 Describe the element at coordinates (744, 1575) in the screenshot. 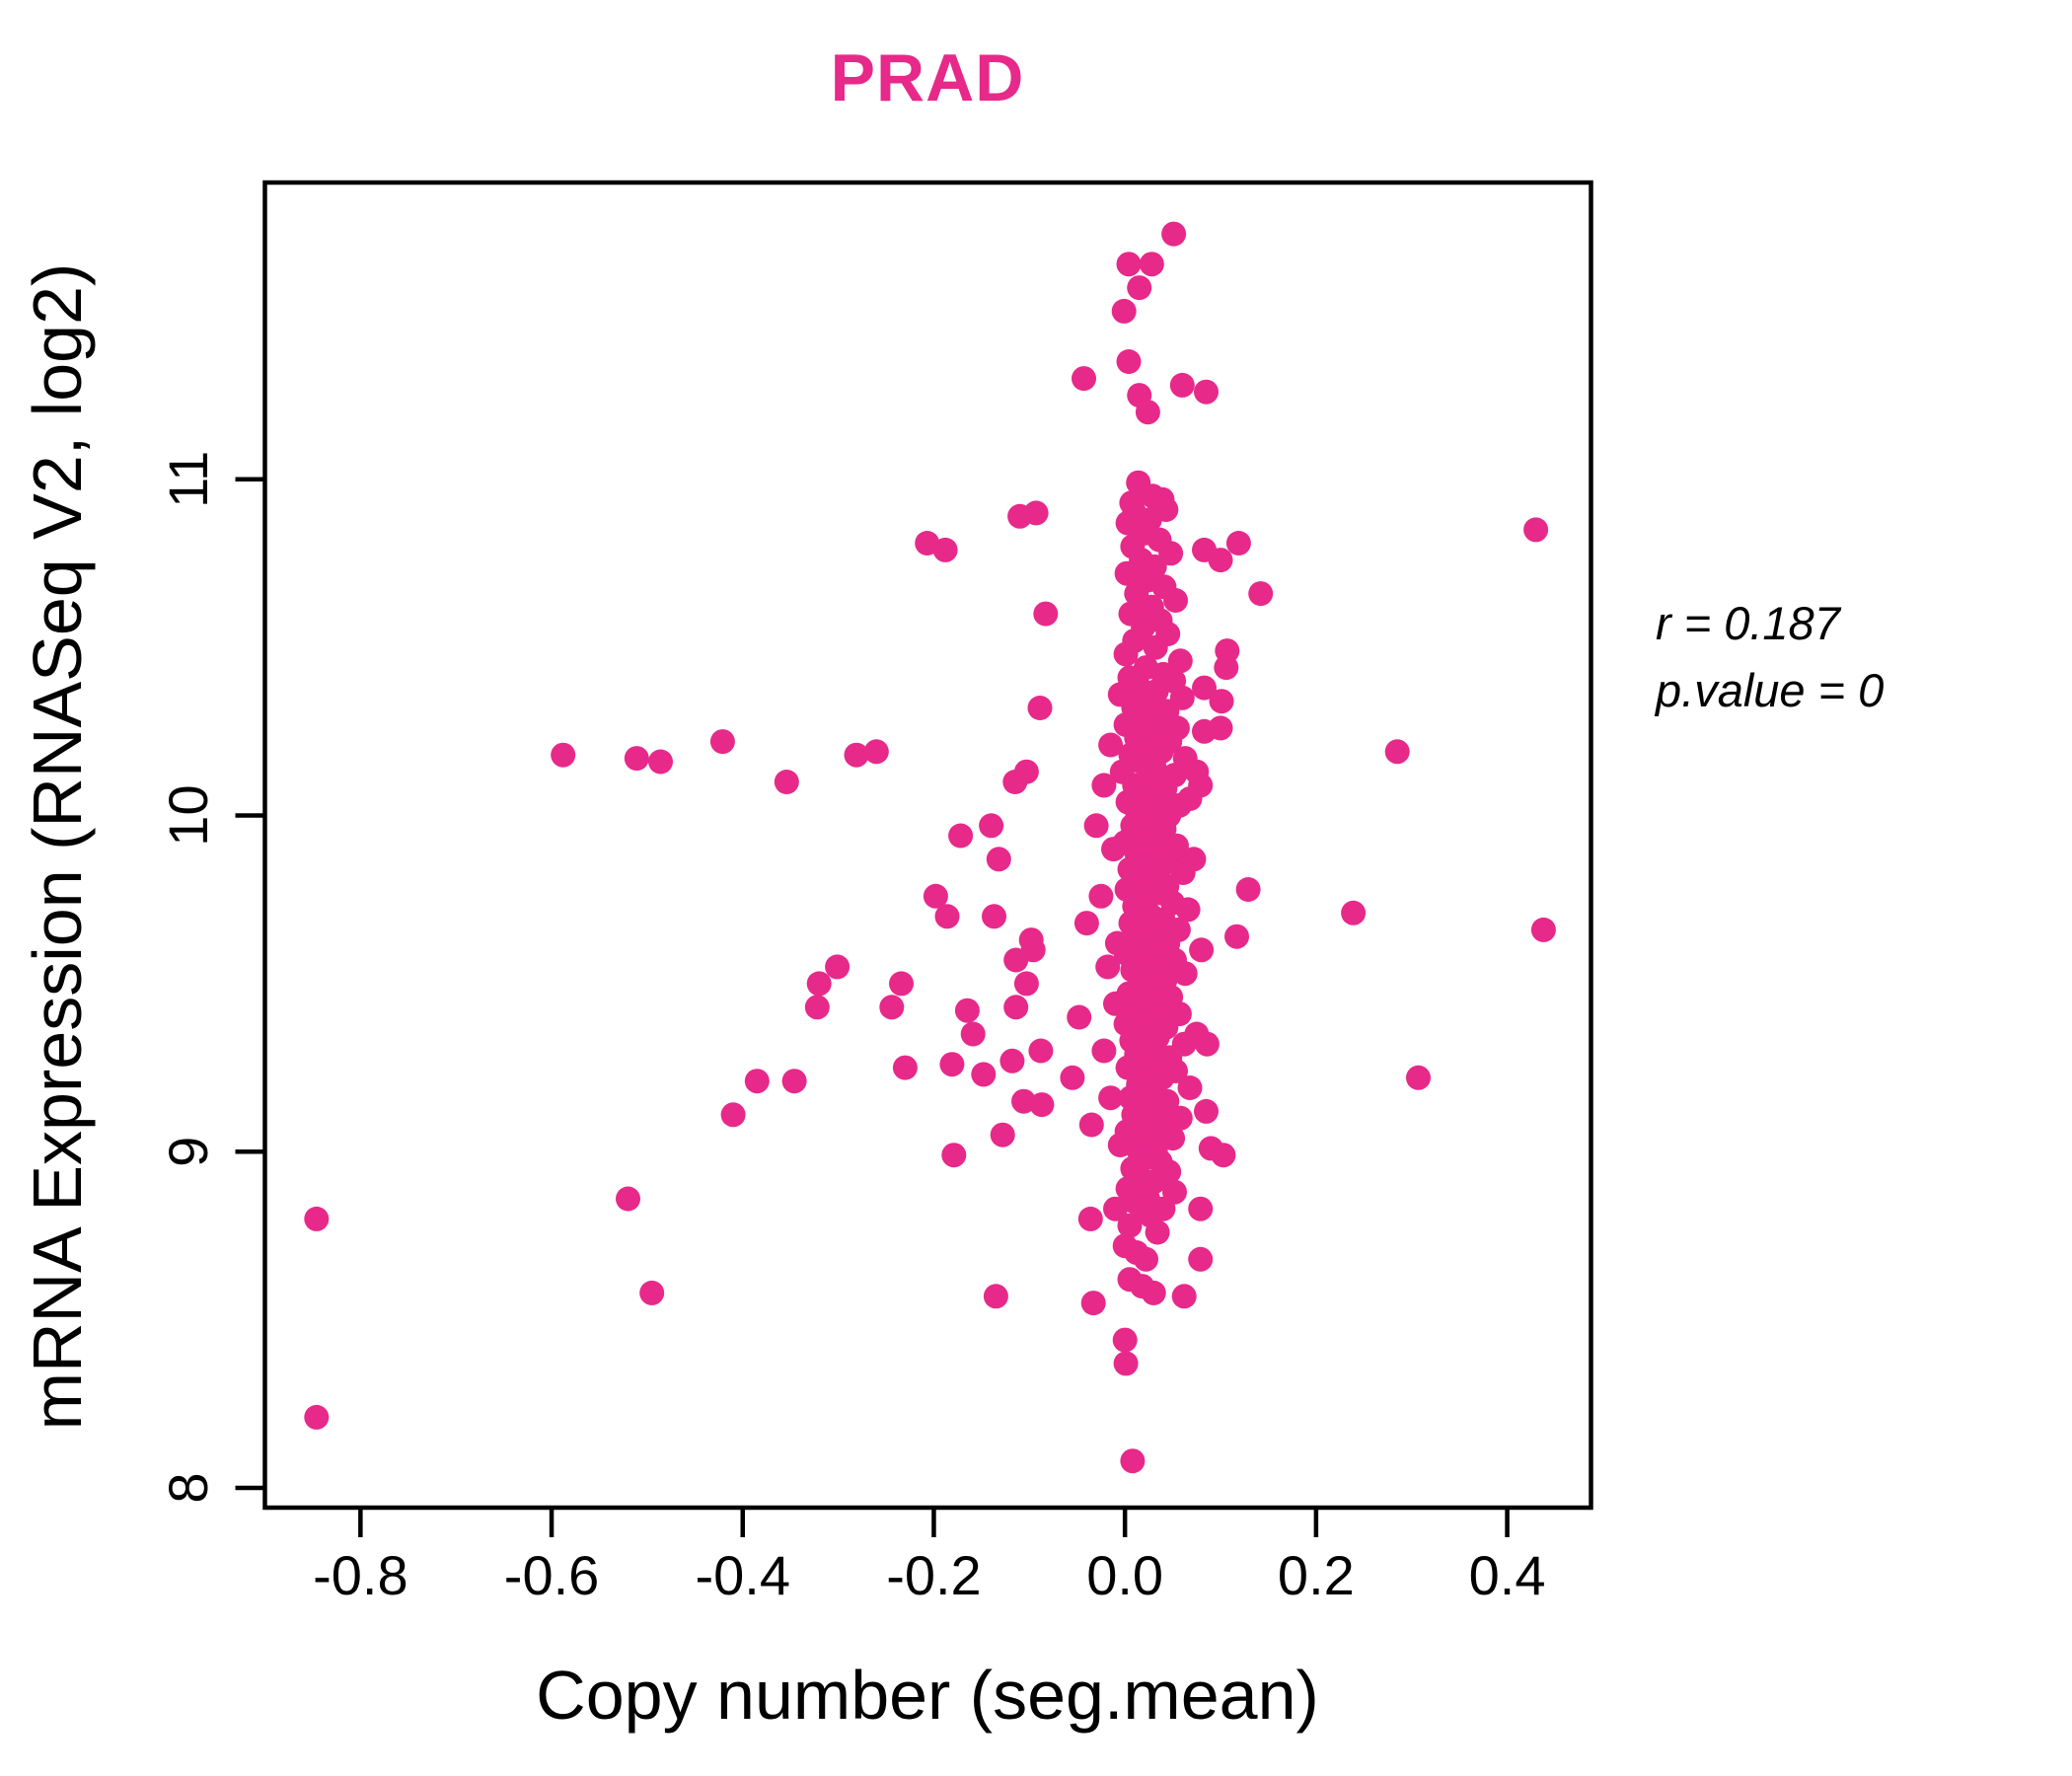

I see `x-tick-label: -0.4` at that location.